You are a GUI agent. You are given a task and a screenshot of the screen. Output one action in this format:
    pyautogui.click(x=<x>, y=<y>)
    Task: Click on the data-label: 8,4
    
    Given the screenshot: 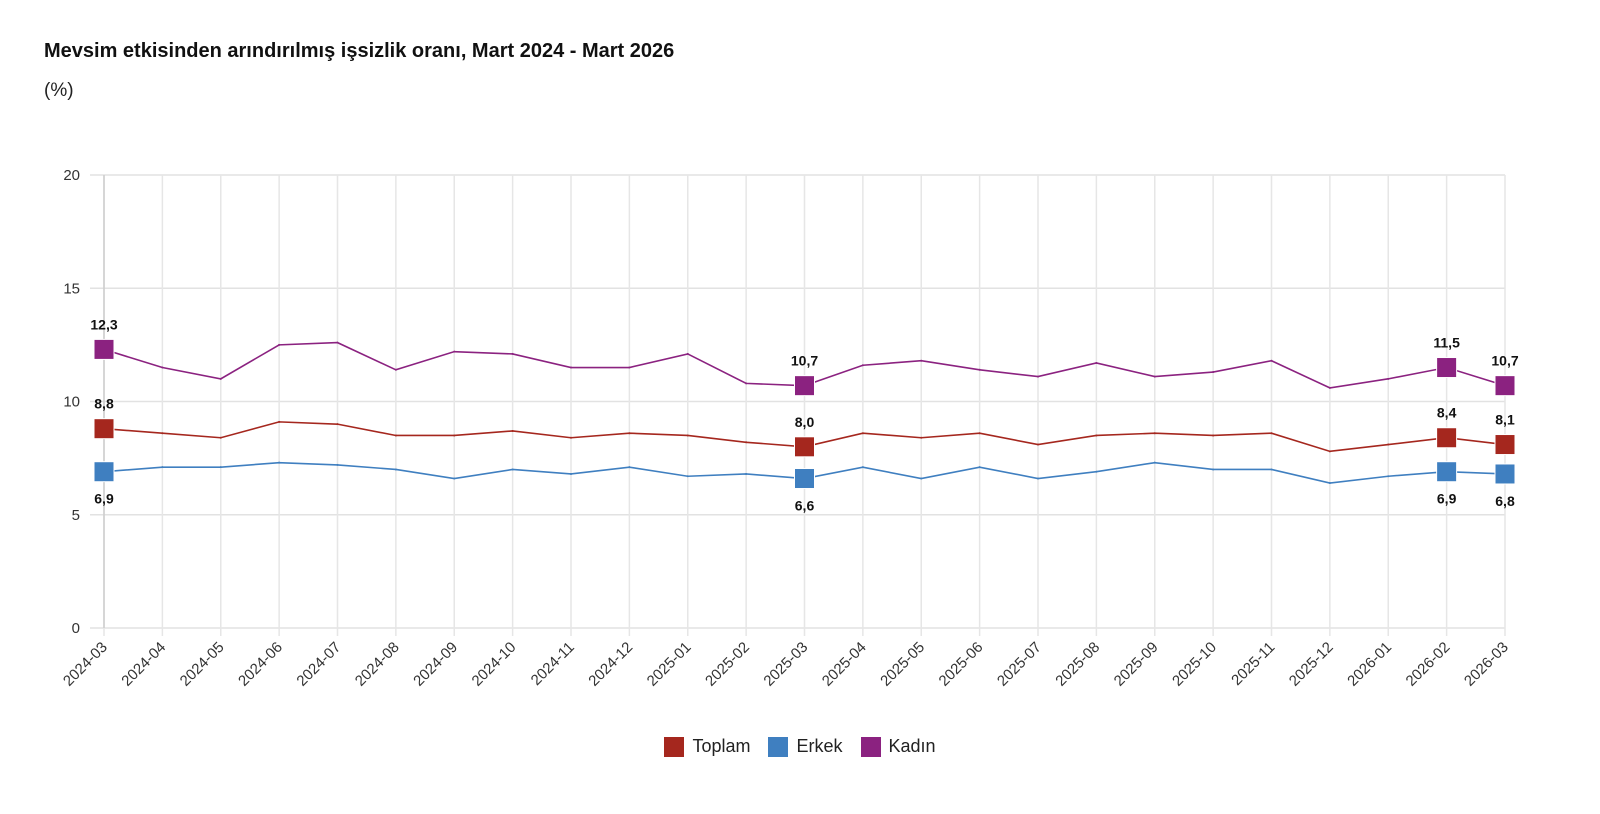 What is the action you would take?
    pyautogui.click(x=1447, y=413)
    